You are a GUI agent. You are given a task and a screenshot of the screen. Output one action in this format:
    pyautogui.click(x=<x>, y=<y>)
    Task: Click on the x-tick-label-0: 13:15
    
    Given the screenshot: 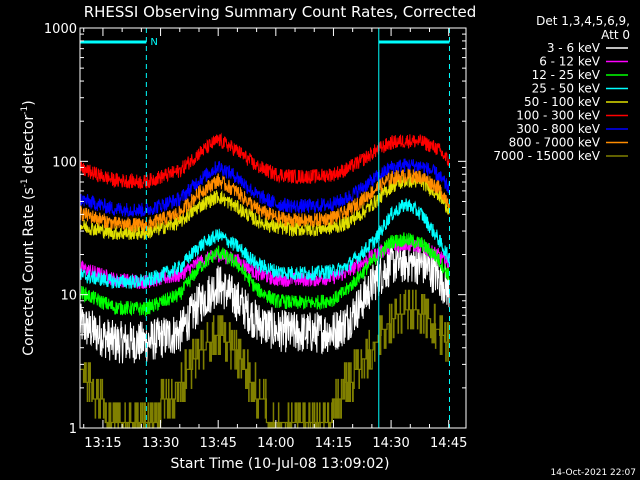 What is the action you would take?
    pyautogui.click(x=102, y=443)
    